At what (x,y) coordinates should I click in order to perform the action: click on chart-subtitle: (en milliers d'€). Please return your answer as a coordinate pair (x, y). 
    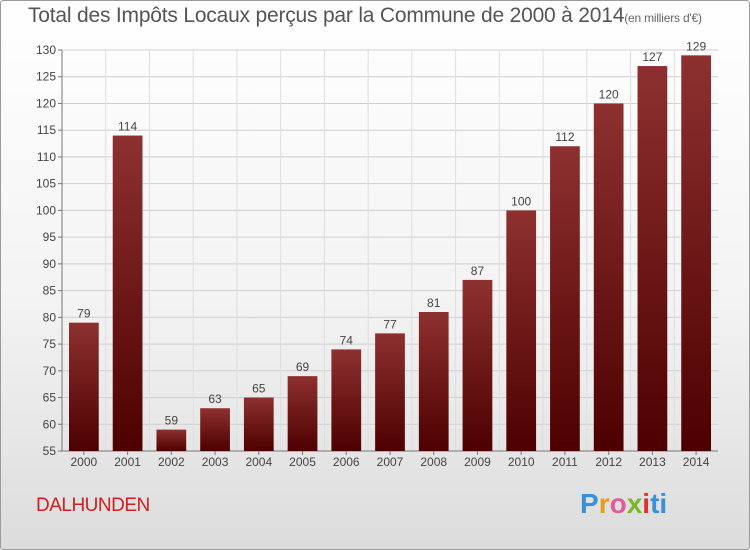
    Looking at the image, I should click on (663, 18).